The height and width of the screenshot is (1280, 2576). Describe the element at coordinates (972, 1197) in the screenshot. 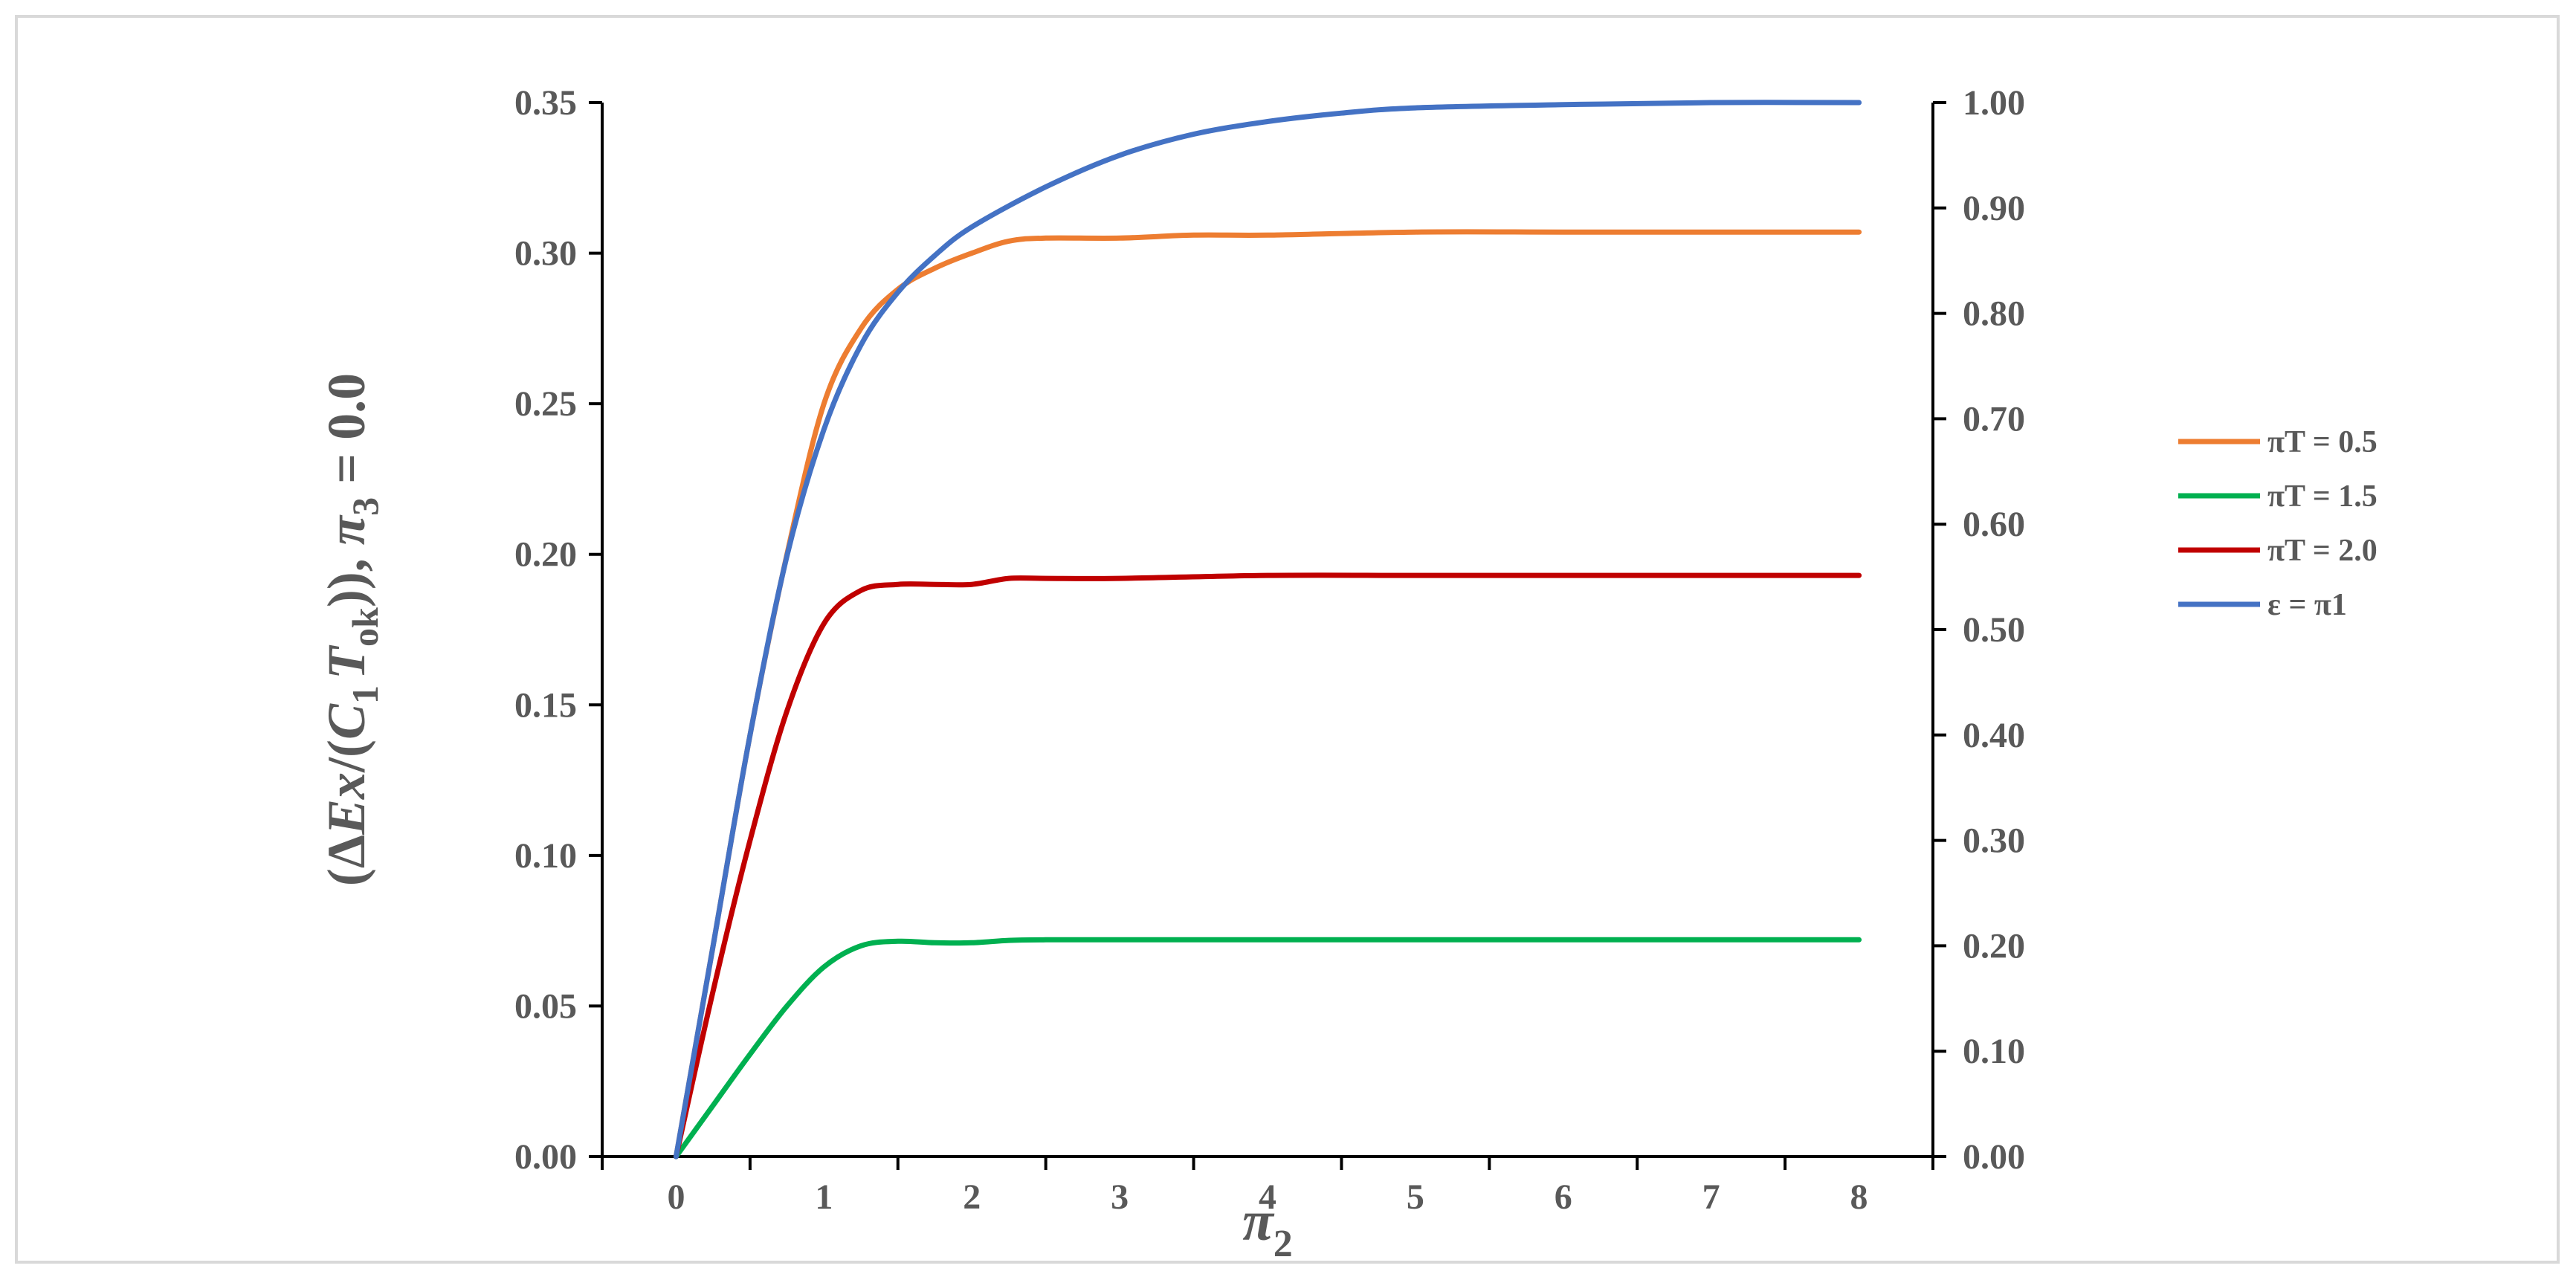

I see `x-tick-label: 2` at that location.